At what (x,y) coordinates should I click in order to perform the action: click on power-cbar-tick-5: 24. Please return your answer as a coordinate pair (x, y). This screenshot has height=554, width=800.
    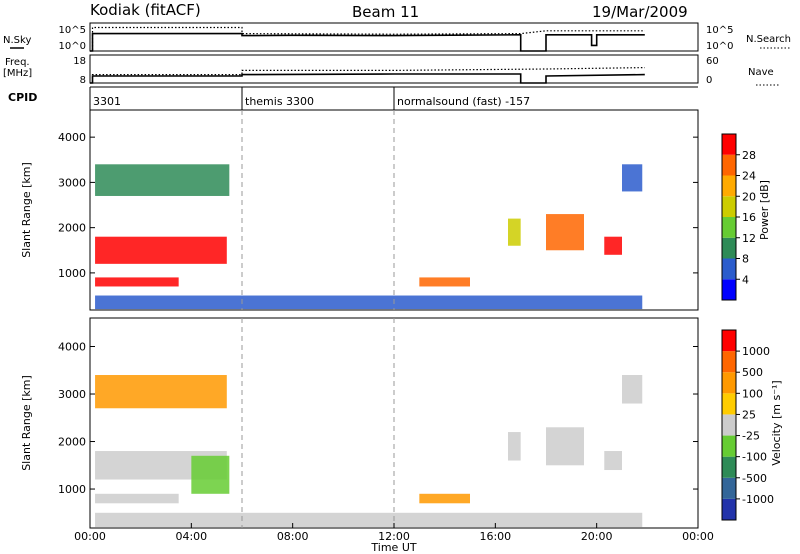
    Looking at the image, I should click on (749, 176).